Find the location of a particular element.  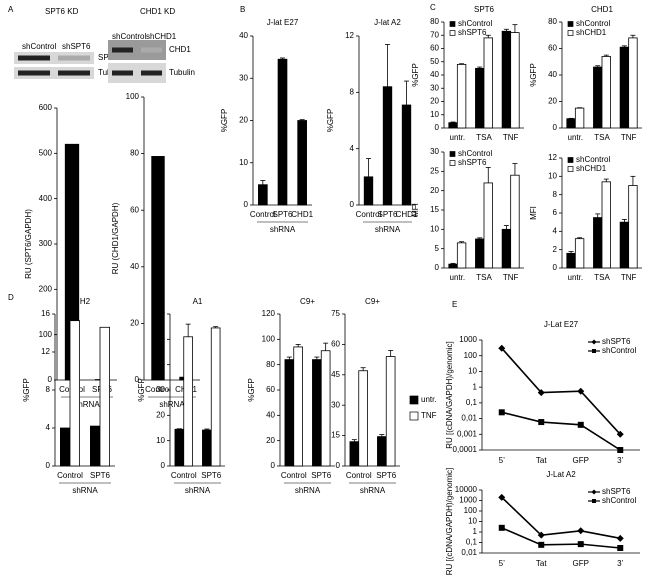

y-tick-label: 500 is located at coordinates (46, 152).